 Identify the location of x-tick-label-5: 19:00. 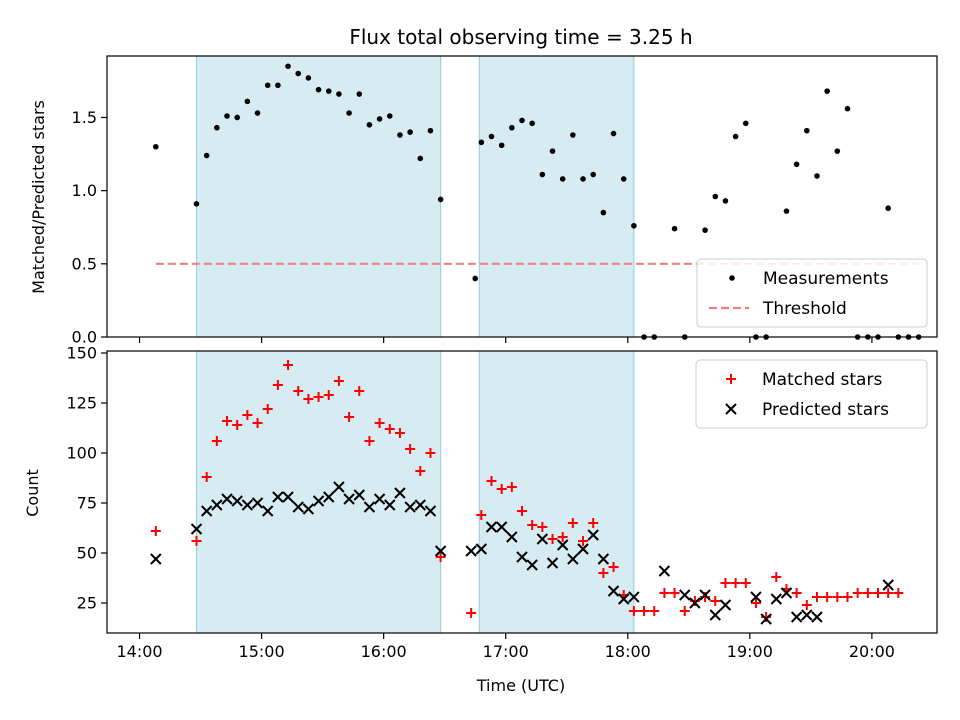
(750, 651).